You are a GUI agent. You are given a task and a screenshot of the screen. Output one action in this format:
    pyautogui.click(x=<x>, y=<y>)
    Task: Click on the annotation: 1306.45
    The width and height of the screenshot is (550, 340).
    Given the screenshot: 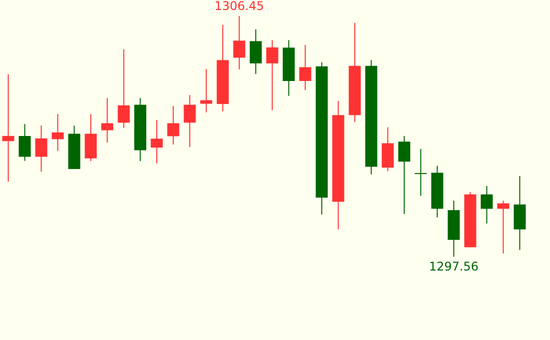 What is the action you would take?
    pyautogui.click(x=239, y=6)
    